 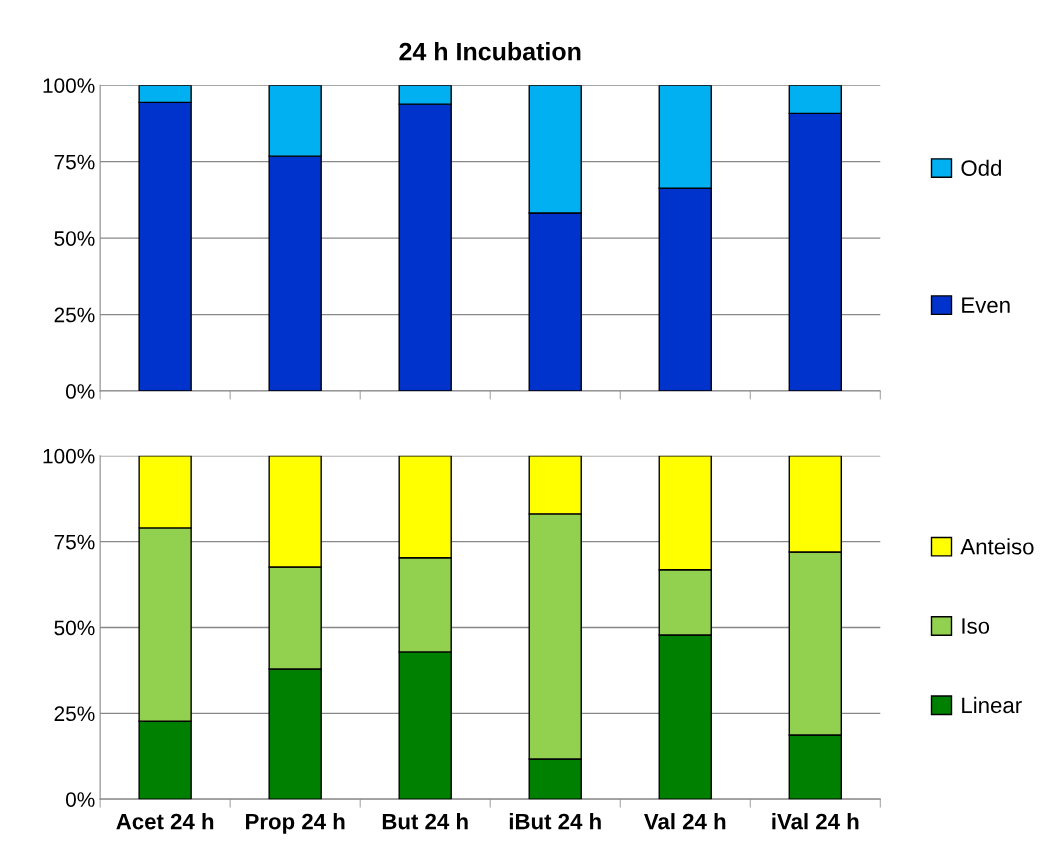 What do you see at coordinates (295, 823) in the screenshot?
I see `x-tick-label: Prop 24 h` at bounding box center [295, 823].